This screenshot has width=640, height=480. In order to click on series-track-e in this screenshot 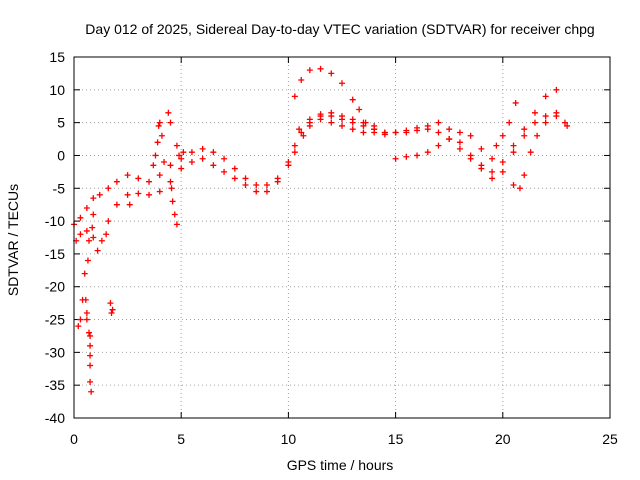, I will do `click(480, 145)`.